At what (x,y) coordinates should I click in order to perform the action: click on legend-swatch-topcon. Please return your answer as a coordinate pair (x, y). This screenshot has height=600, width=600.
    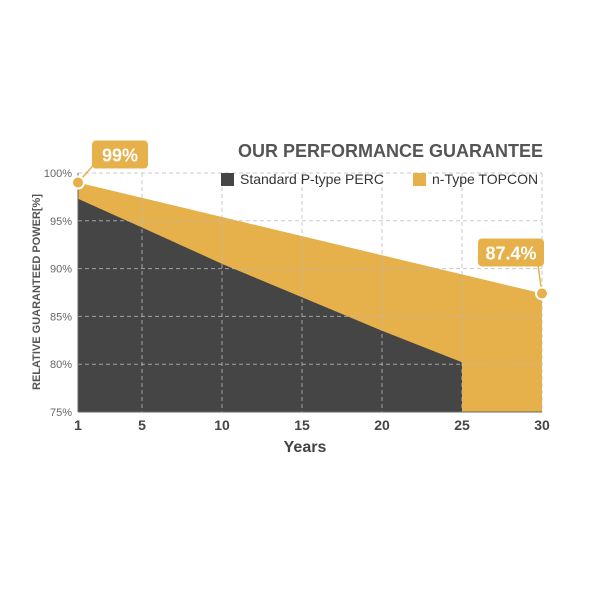
    Looking at the image, I should click on (419, 179).